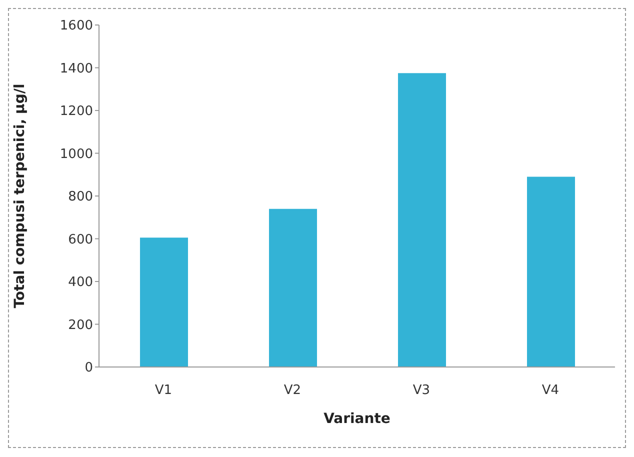 The image size is (634, 457). Describe the element at coordinates (357, 419) in the screenshot. I see `x-axis-title: Variante` at that location.